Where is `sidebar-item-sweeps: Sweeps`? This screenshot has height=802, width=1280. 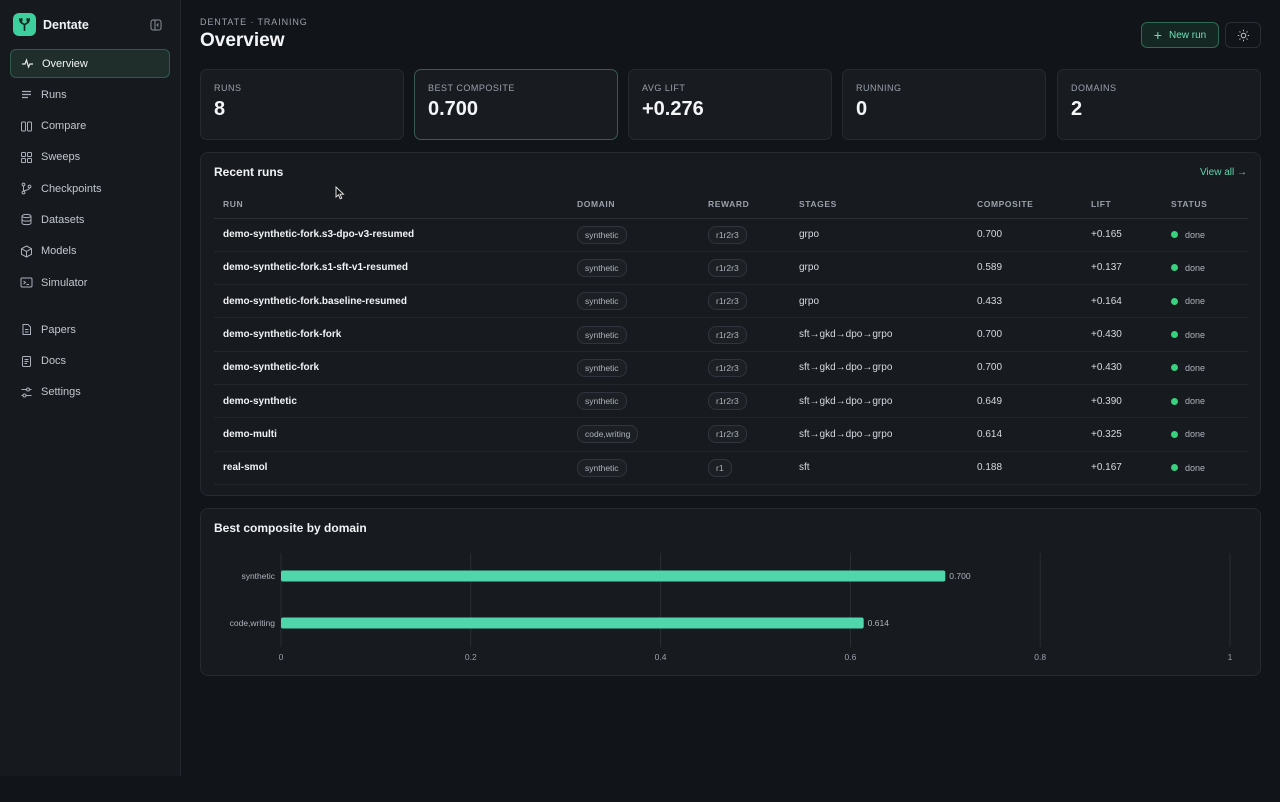
sidebar-item-sweeps: Sweeps is located at coordinates (90, 157).